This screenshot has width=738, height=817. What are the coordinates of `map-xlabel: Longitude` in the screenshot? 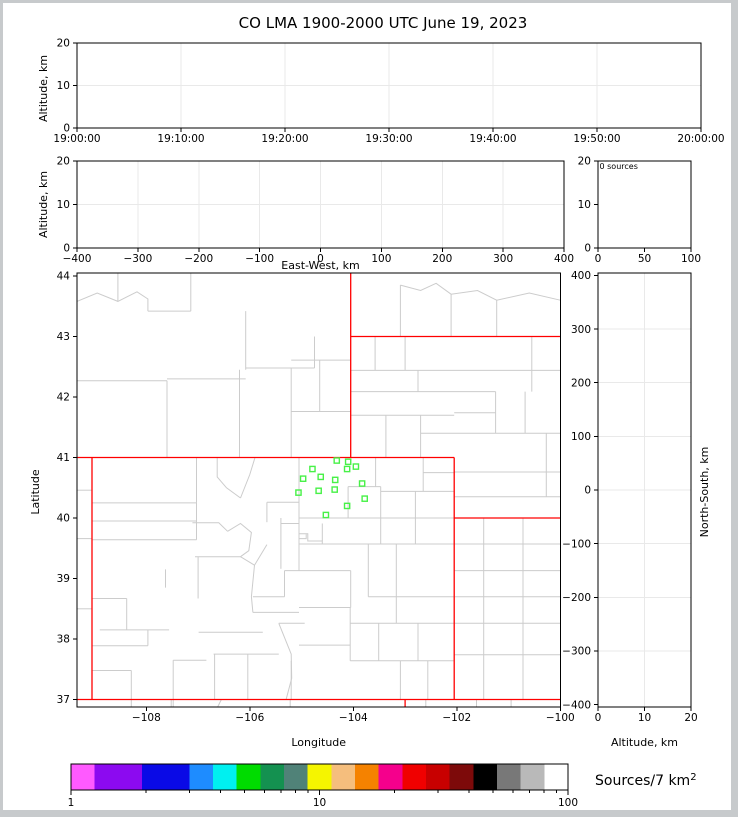 It's located at (318, 742).